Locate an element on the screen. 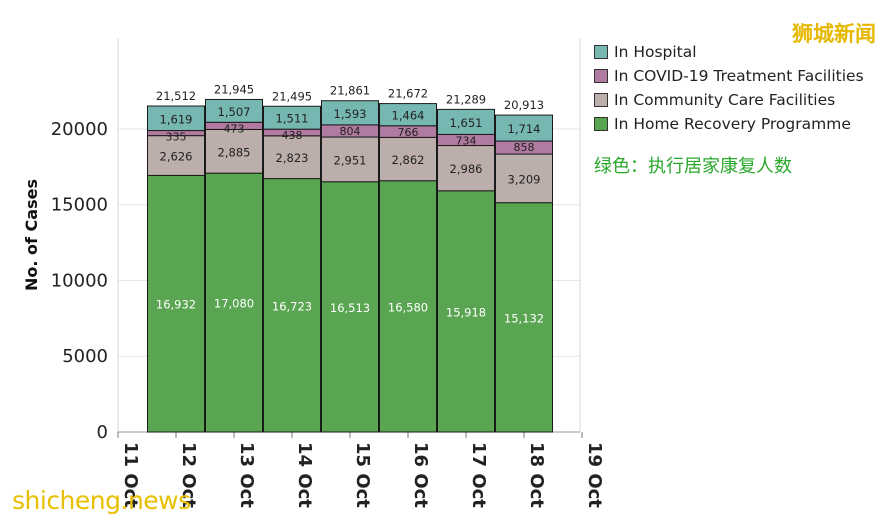 This screenshot has width=890, height=523. bar-data-label: 1,714 is located at coordinates (524, 129).